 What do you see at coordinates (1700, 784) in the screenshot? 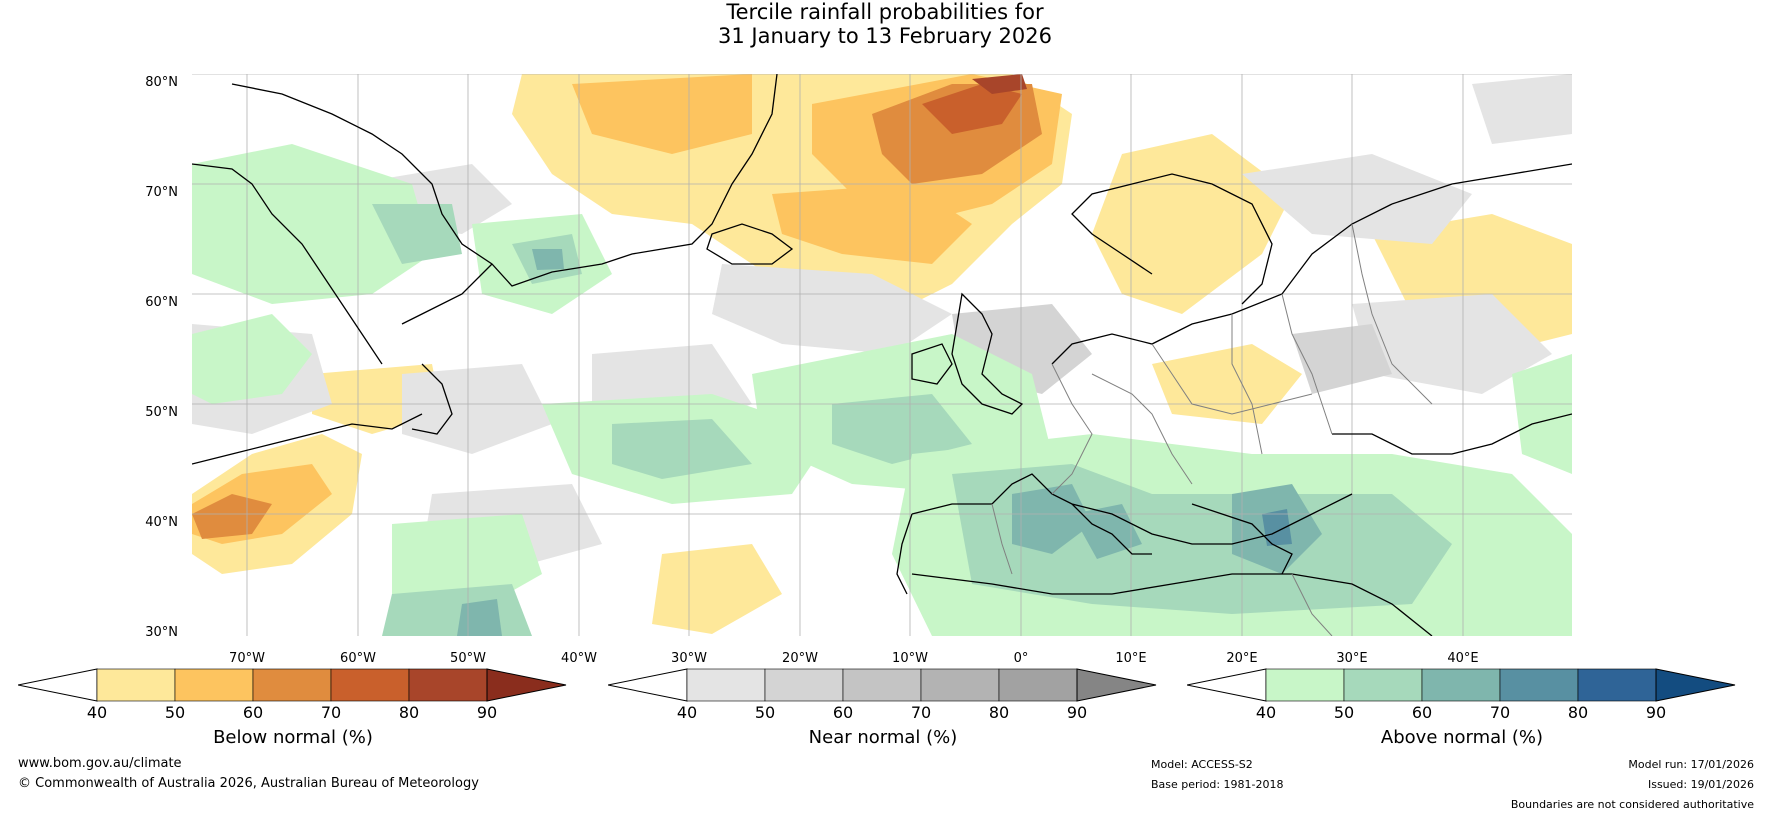
I see `footer-issued: Issued: 19/01/2026` at bounding box center [1700, 784].